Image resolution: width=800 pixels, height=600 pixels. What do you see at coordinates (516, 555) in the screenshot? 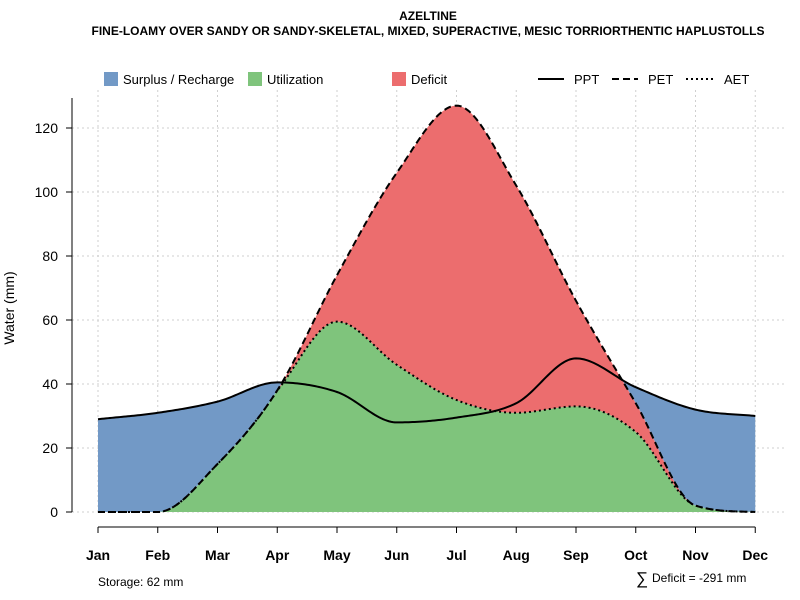
I see `x-tick-label-aug: Aug` at bounding box center [516, 555].